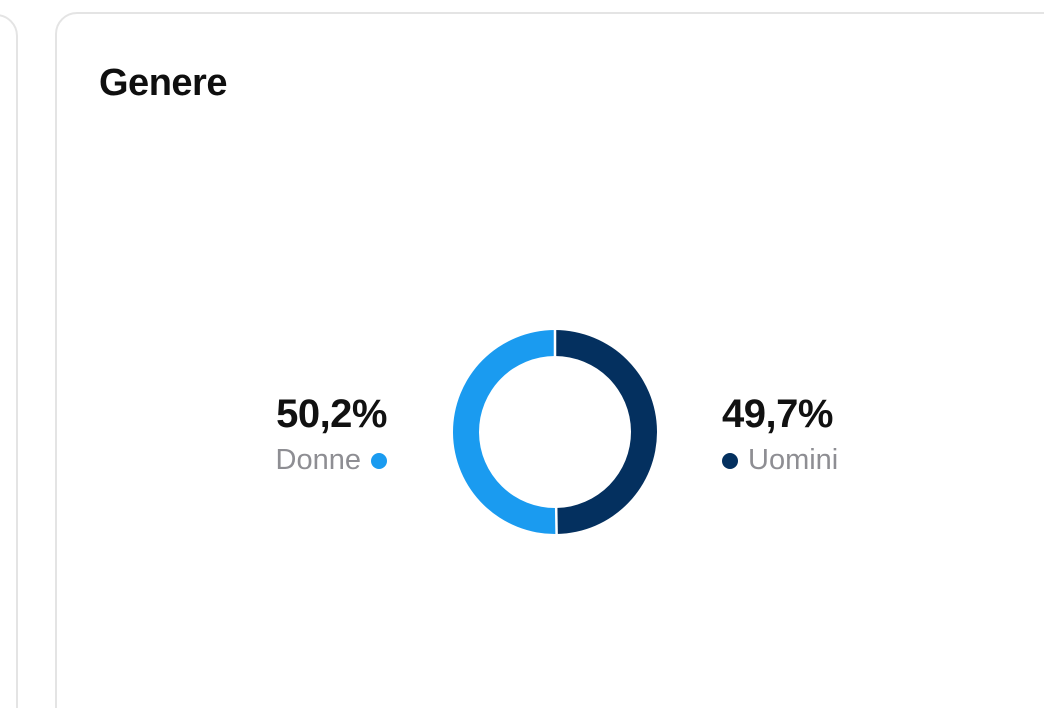 The image size is (1044, 708). What do you see at coordinates (793, 460) in the screenshot?
I see `men-label: Uomini` at bounding box center [793, 460].